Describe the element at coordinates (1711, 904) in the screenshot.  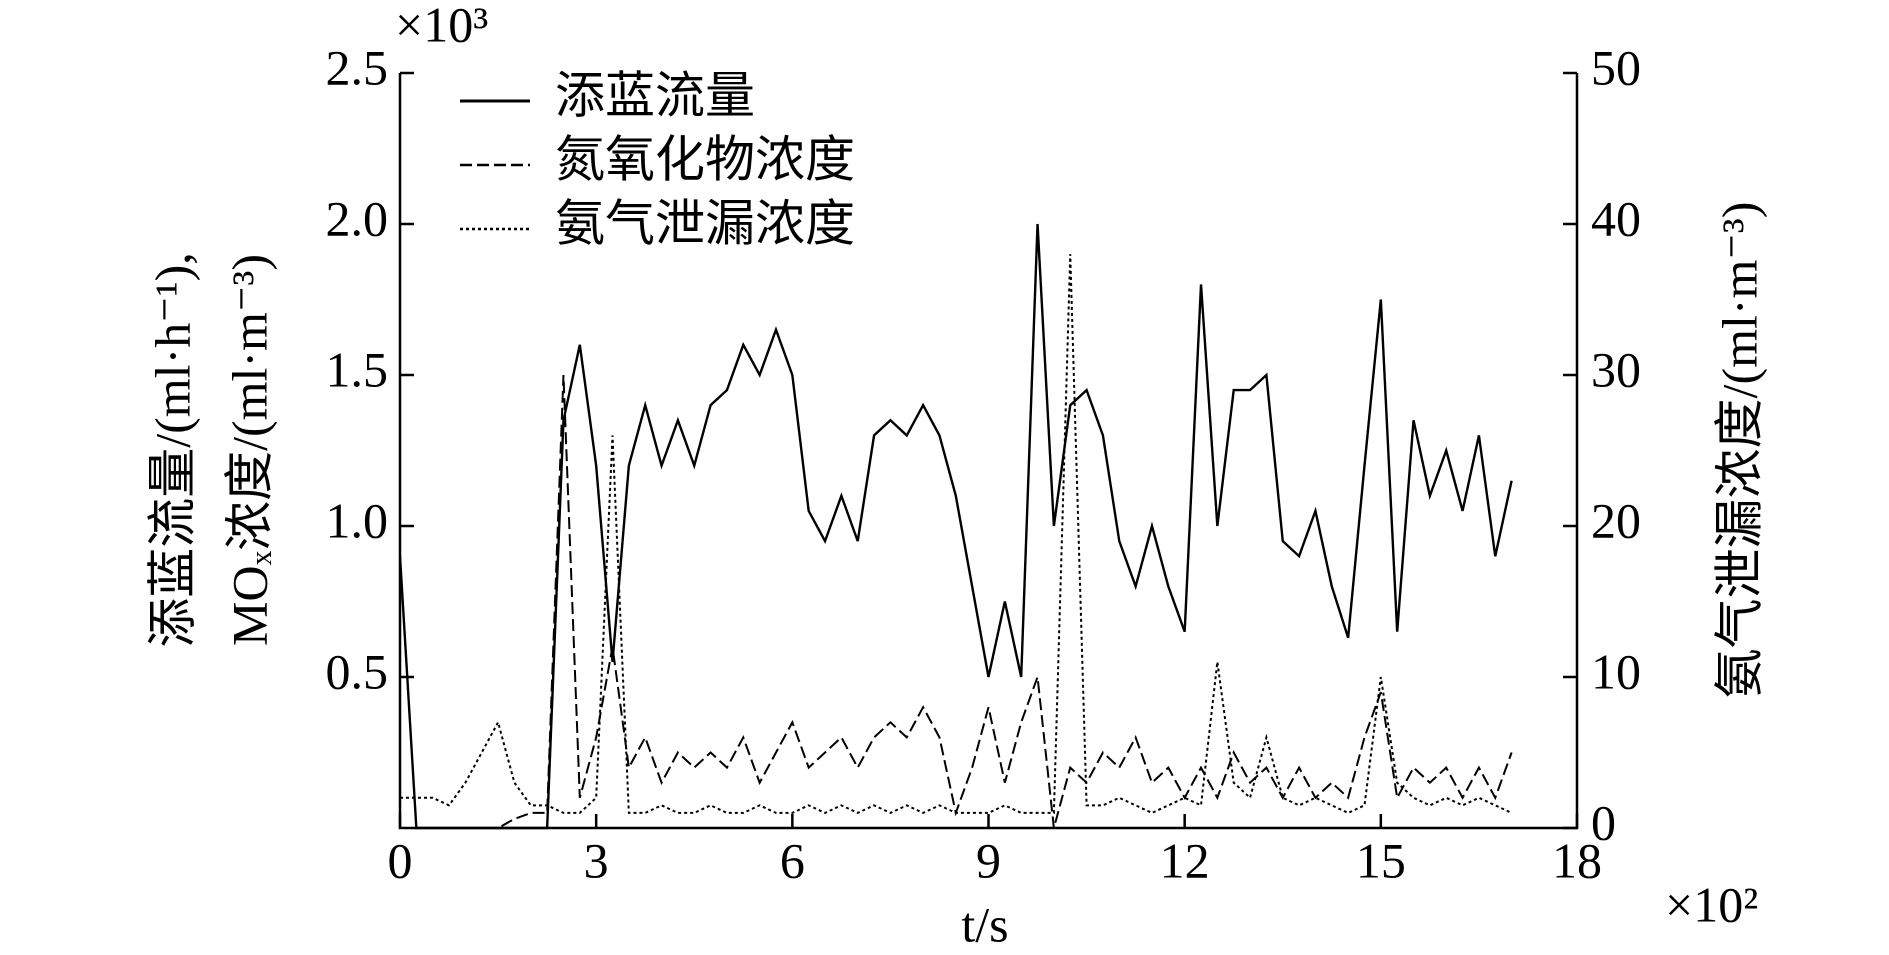
I see `x-multiplier: ×10²` at that location.